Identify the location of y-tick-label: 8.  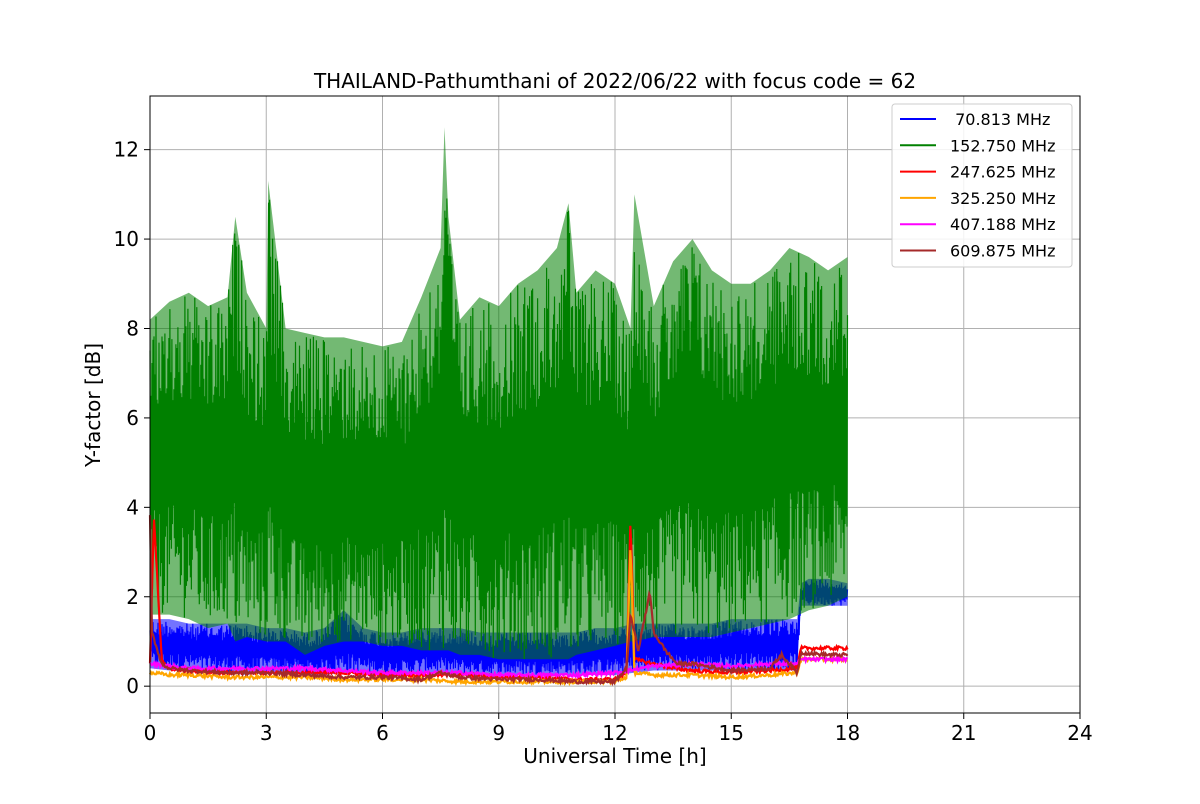
(132, 328).